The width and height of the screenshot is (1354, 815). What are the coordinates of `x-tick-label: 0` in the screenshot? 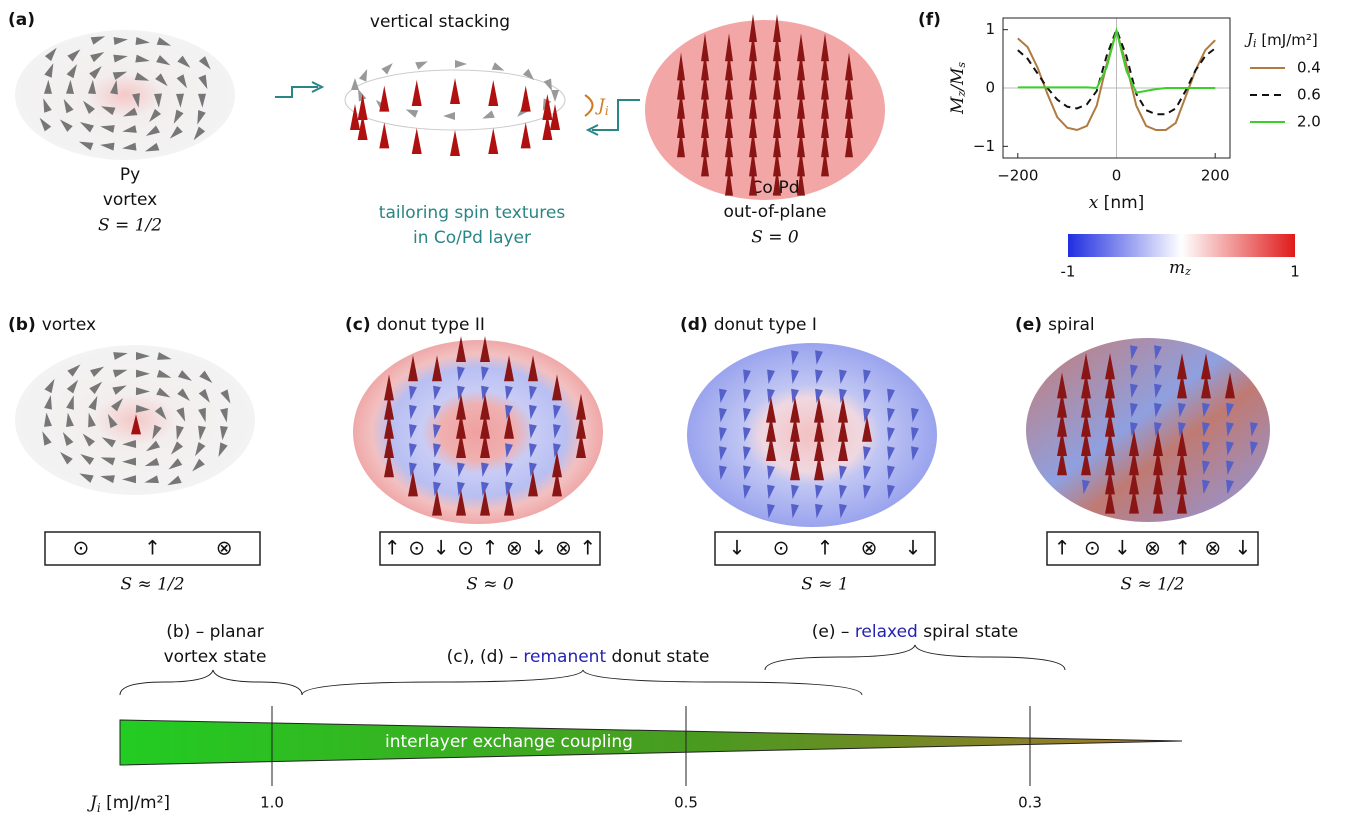 It's located at (1117, 176).